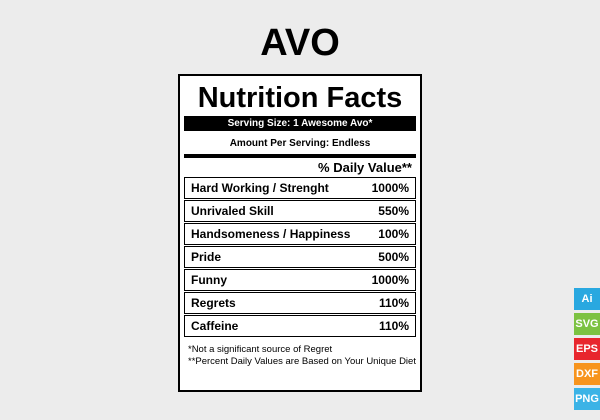 This screenshot has height=420, width=600. Describe the element at coordinates (300, 98) in the screenshot. I see `heading: Nutrition Facts` at that location.